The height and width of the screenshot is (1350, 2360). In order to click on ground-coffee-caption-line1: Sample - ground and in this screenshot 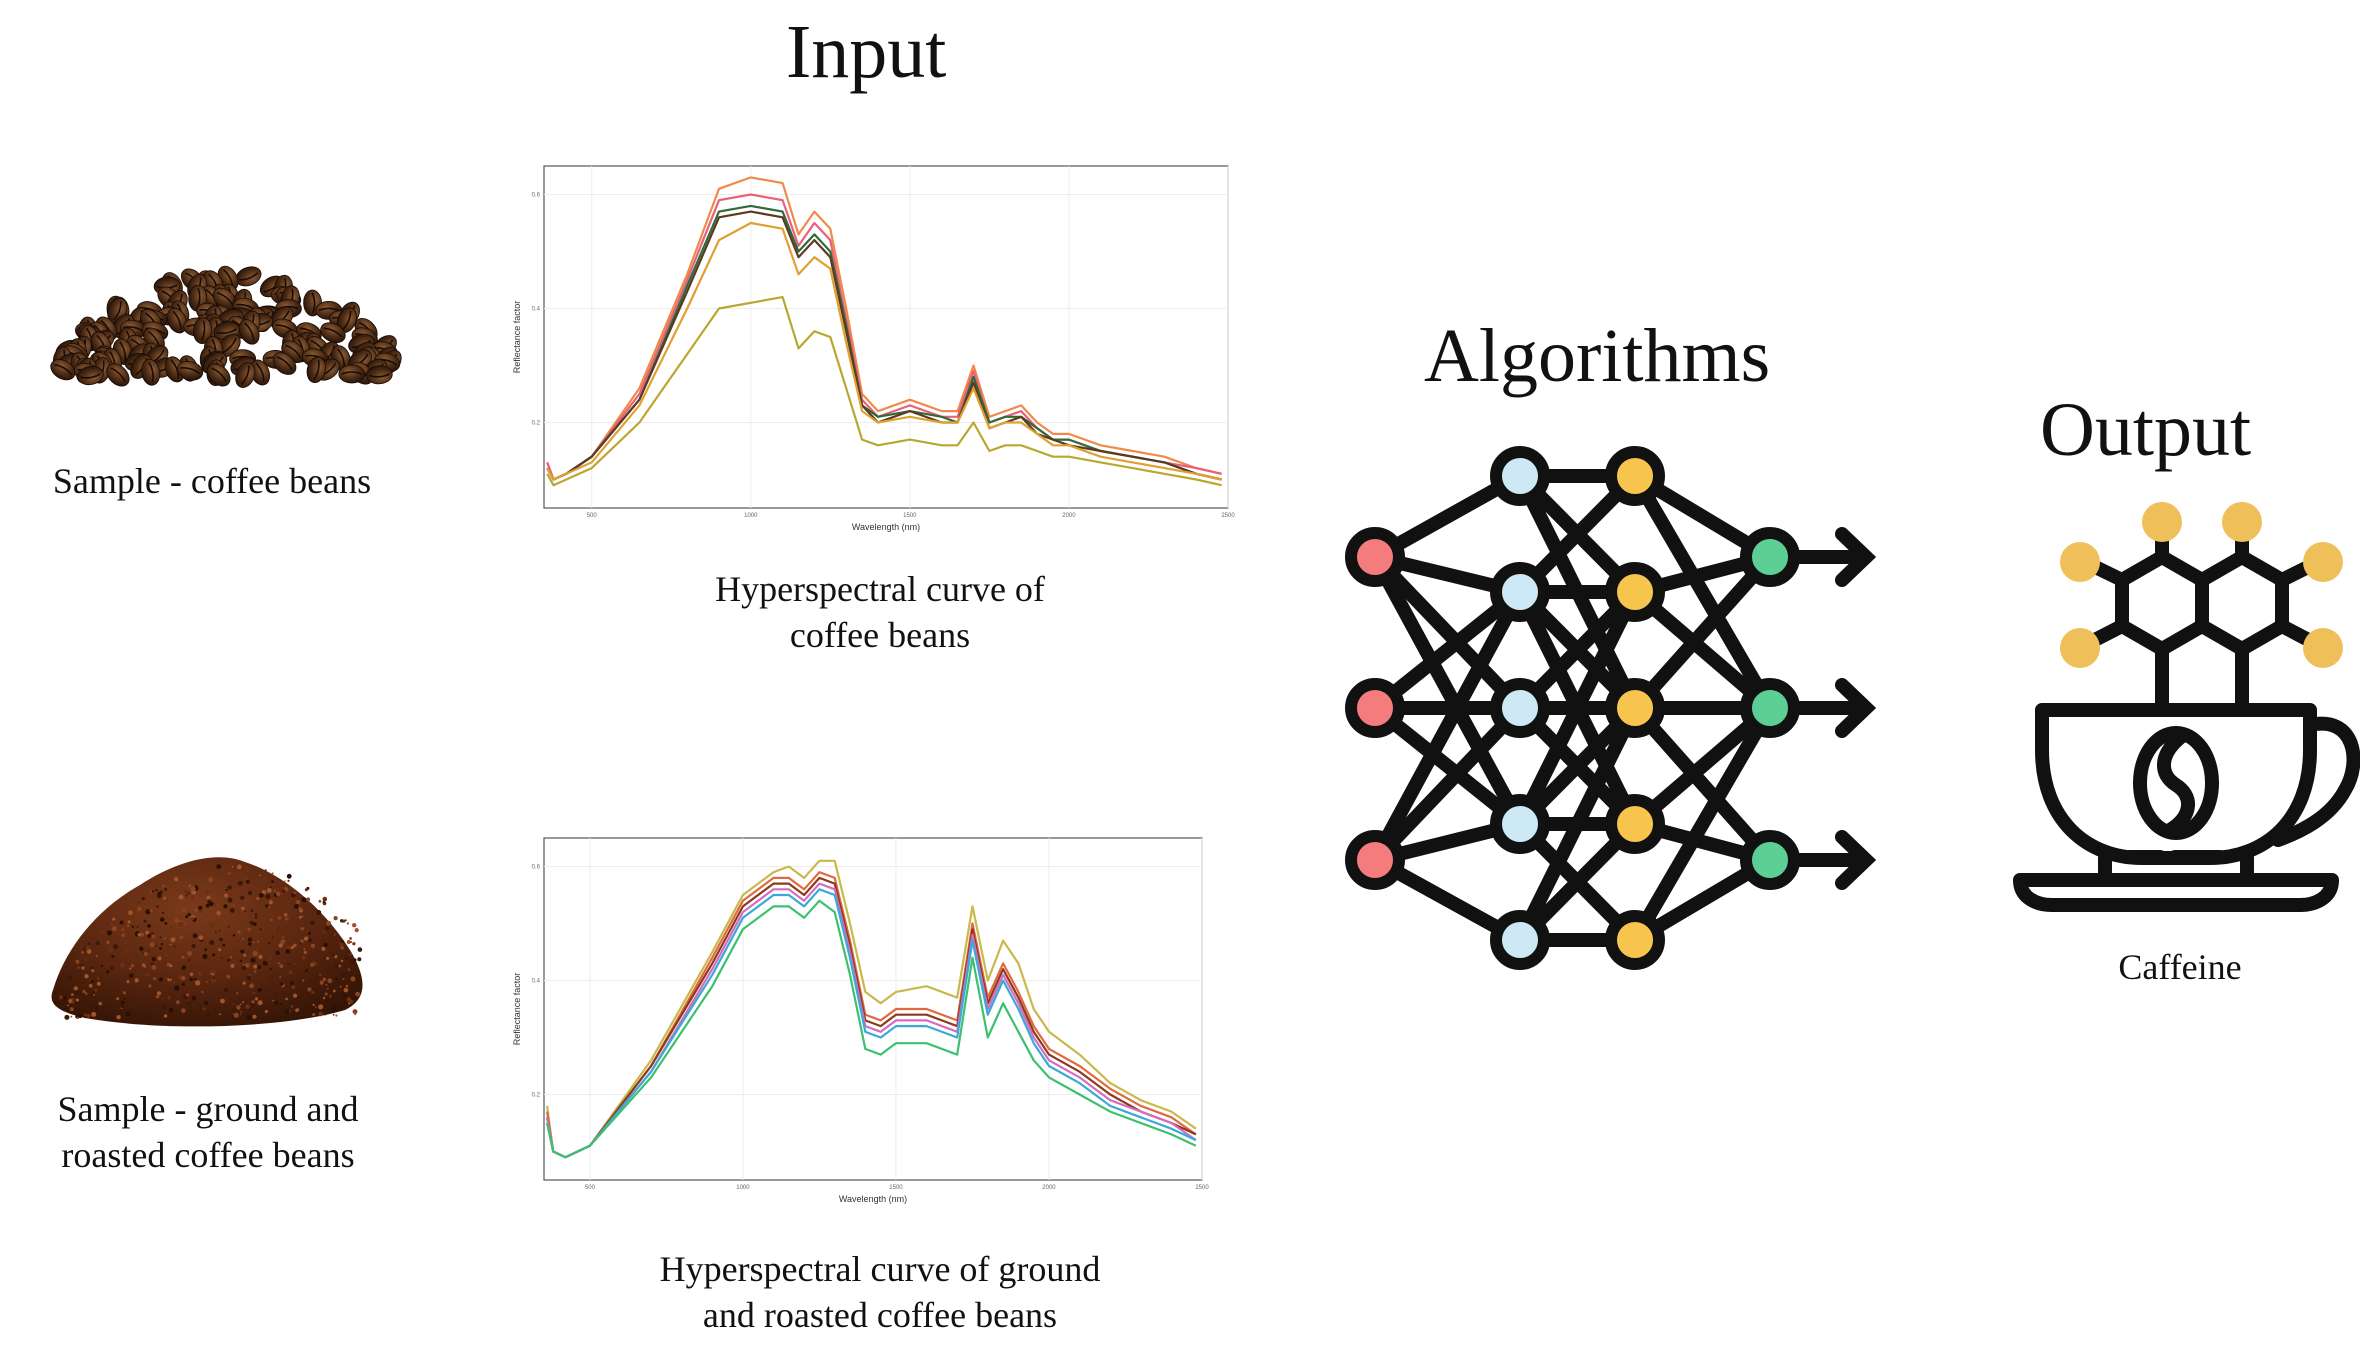, I will do `click(208, 1109)`.